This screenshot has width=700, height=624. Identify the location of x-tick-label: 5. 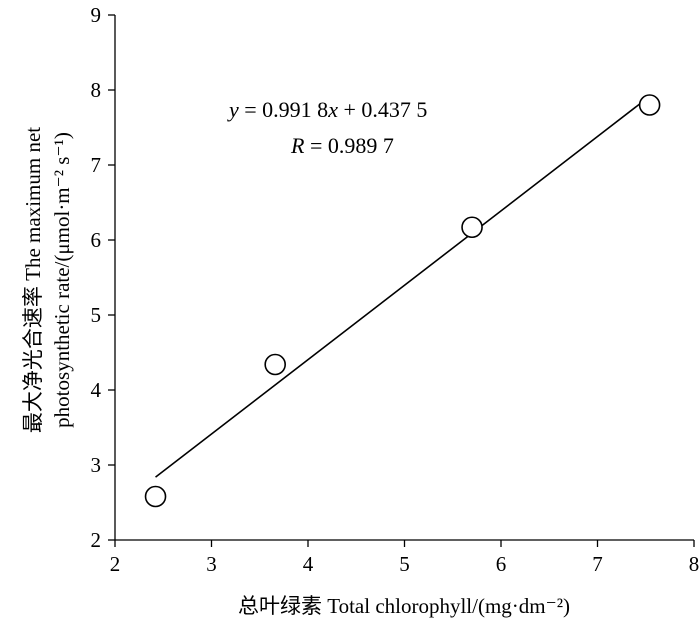
(404, 564).